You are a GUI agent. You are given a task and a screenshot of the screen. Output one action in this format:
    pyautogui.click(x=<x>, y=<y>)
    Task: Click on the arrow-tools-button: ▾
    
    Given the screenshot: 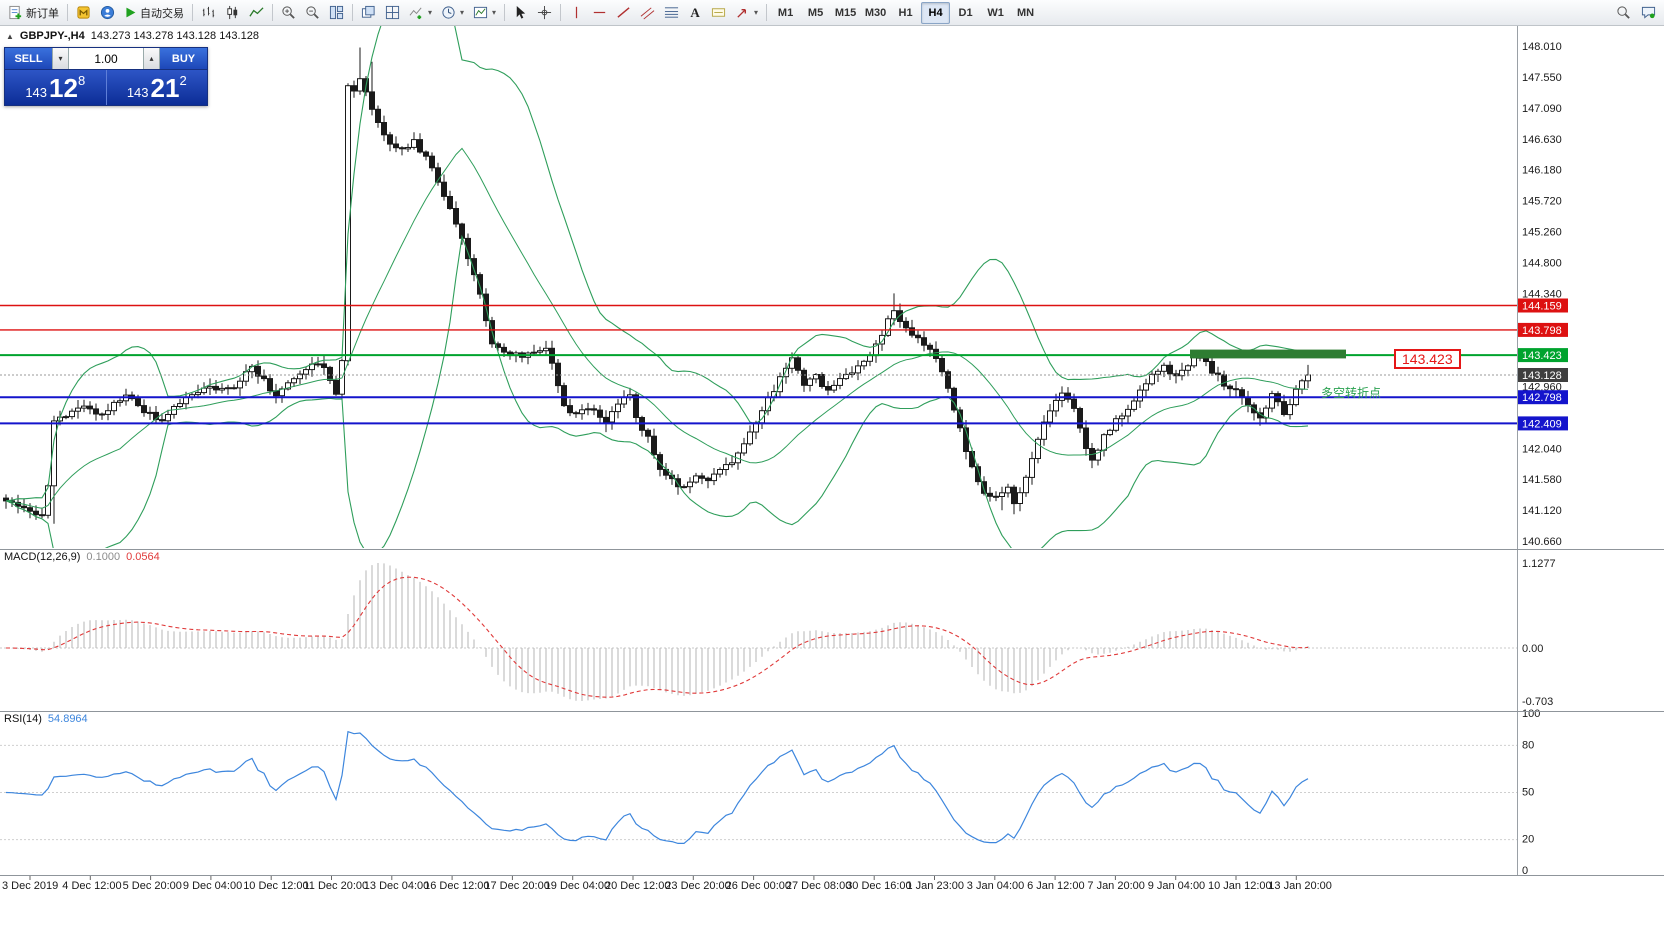 What is the action you would take?
    pyautogui.click(x=746, y=13)
    